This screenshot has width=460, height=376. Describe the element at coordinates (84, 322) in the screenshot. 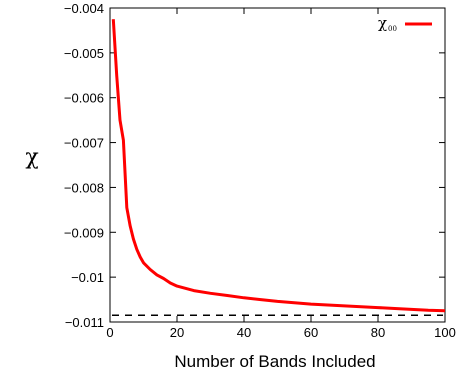

I see `y-tick-label: −0.011` at that location.